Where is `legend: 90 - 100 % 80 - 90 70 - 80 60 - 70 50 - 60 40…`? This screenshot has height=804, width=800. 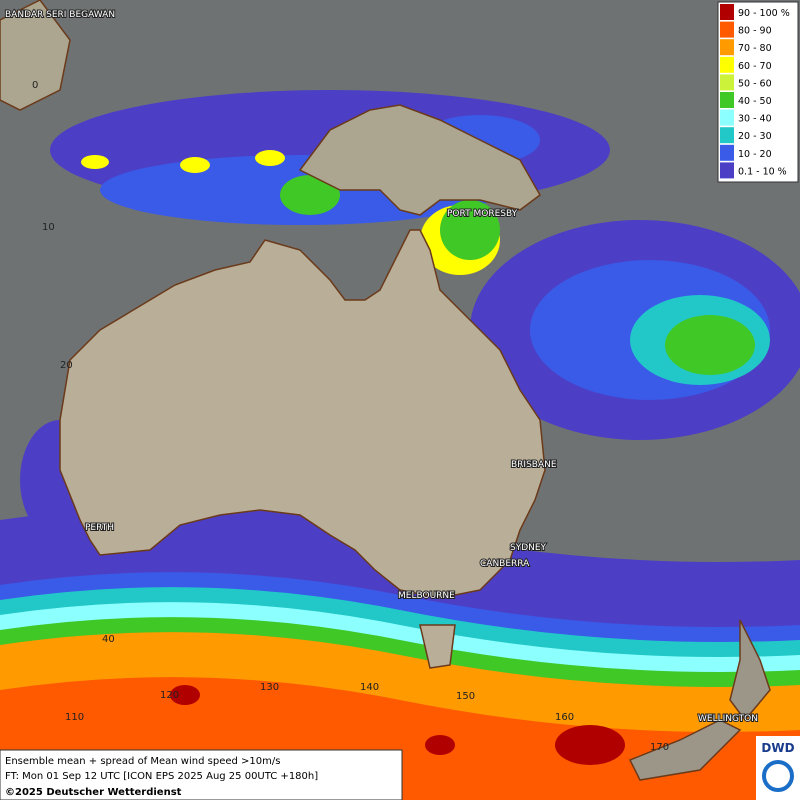
legend: 90 - 100 % 80 - 90 70 - 80 60 - 70 50 - 60 40… is located at coordinates (758, 92).